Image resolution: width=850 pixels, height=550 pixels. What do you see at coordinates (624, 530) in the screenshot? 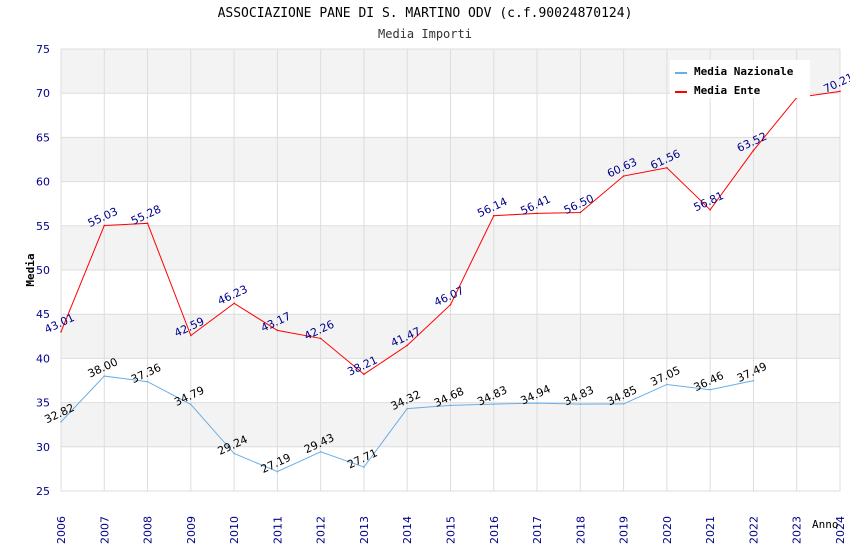
I see `x-tick-label: 2019` at bounding box center [624, 530].